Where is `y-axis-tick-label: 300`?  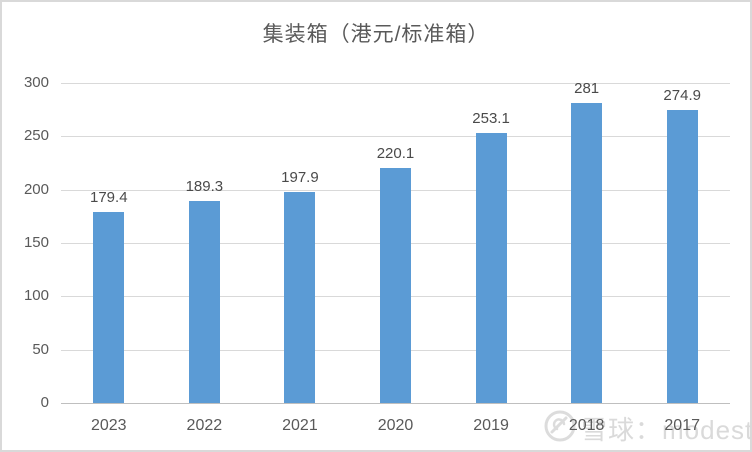
y-axis-tick-label: 300 is located at coordinates (36, 82).